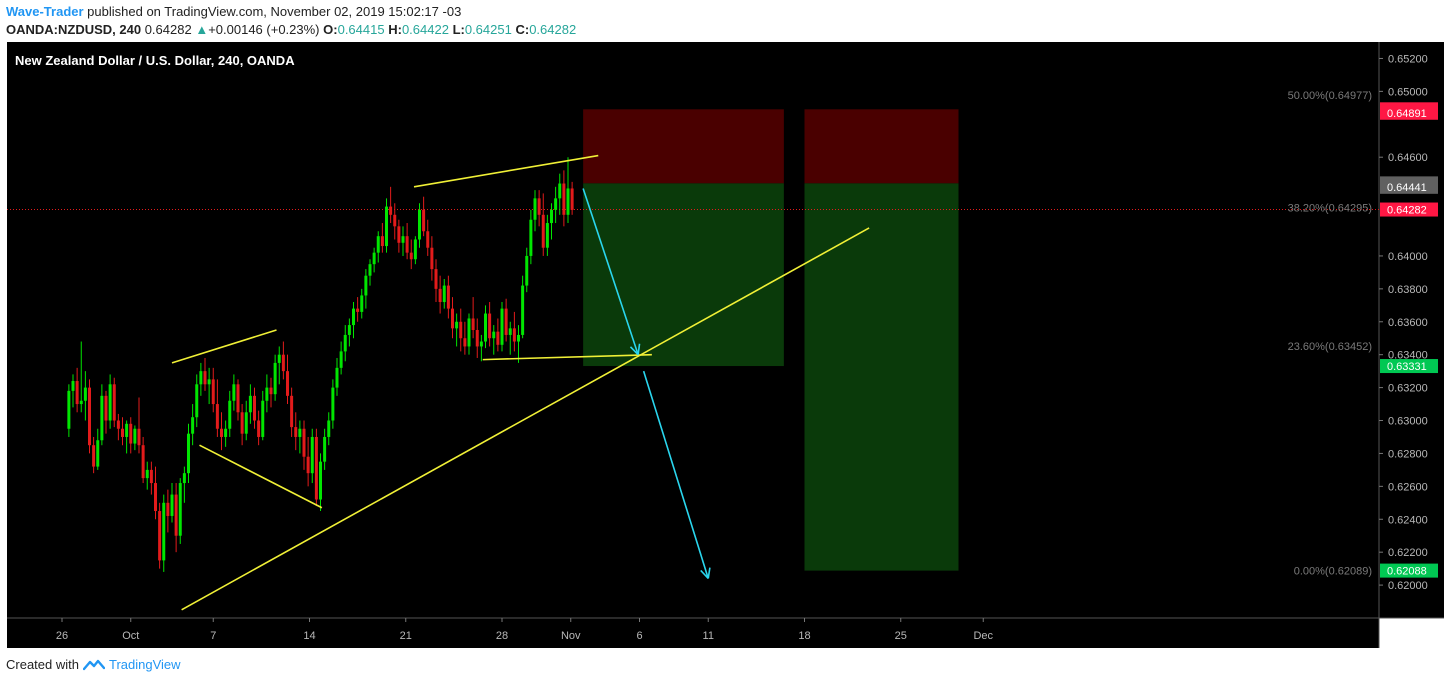  I want to click on fib-level-label: 50.00%(0.64977), so click(1330, 96).